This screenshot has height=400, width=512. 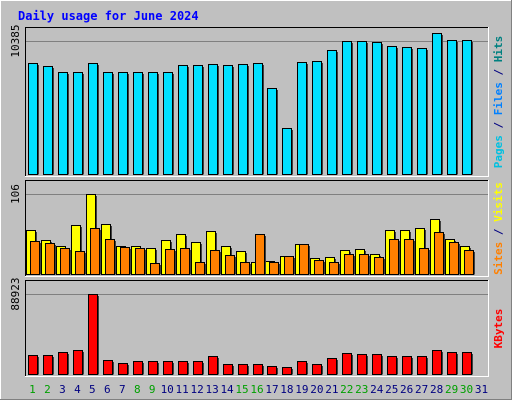 What do you see at coordinates (108, 16) in the screenshot?
I see `chart-title: Daily usage for June 2024` at bounding box center [108, 16].